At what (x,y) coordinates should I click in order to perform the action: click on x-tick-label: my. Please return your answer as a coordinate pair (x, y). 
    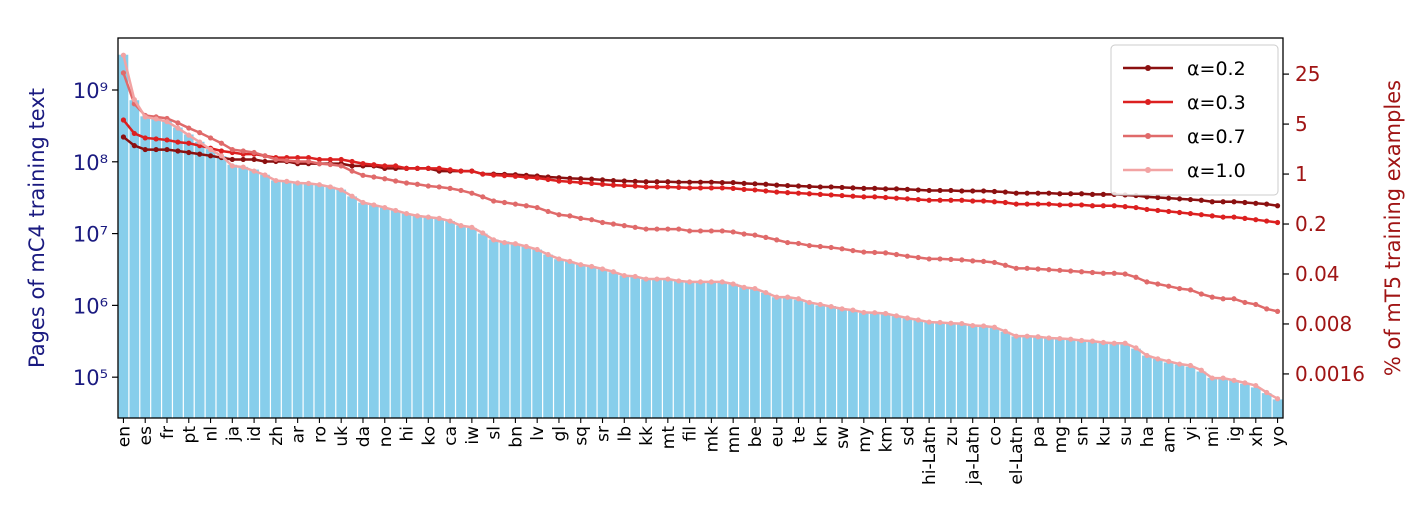
    Looking at the image, I should click on (865, 439).